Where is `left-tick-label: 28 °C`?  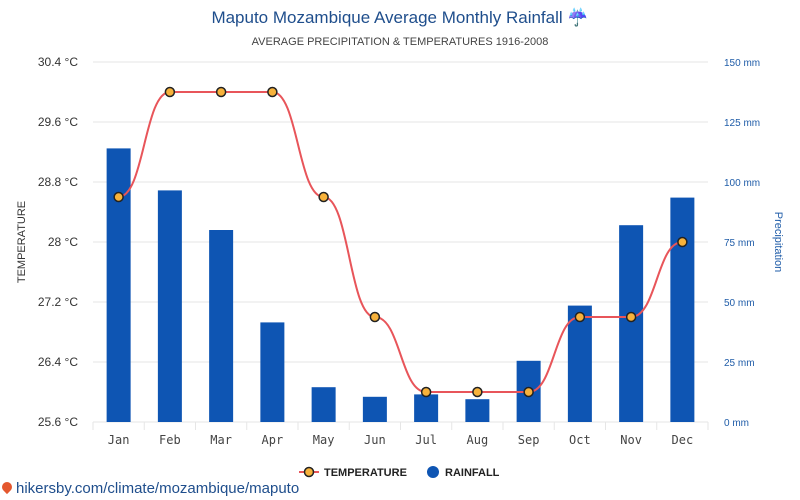 left-tick-label: 28 °C is located at coordinates (63, 242).